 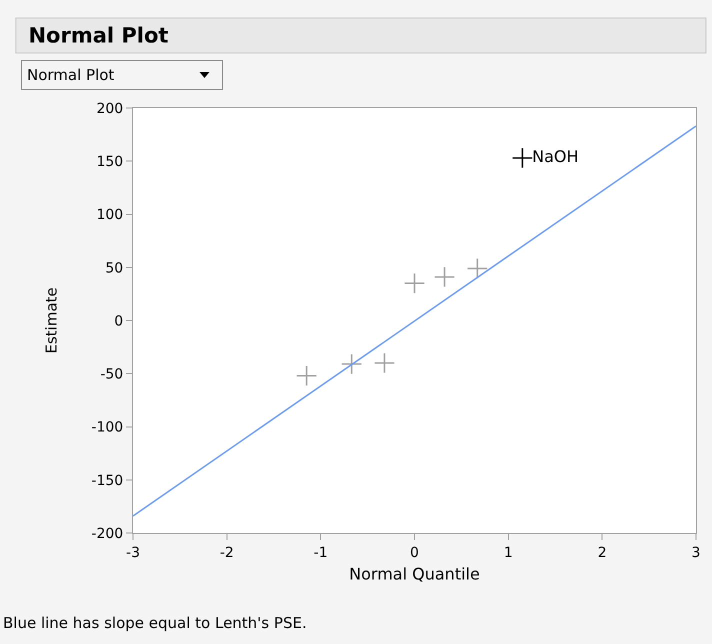 What do you see at coordinates (110, 162) in the screenshot?
I see `y-tick-label: 150` at bounding box center [110, 162].